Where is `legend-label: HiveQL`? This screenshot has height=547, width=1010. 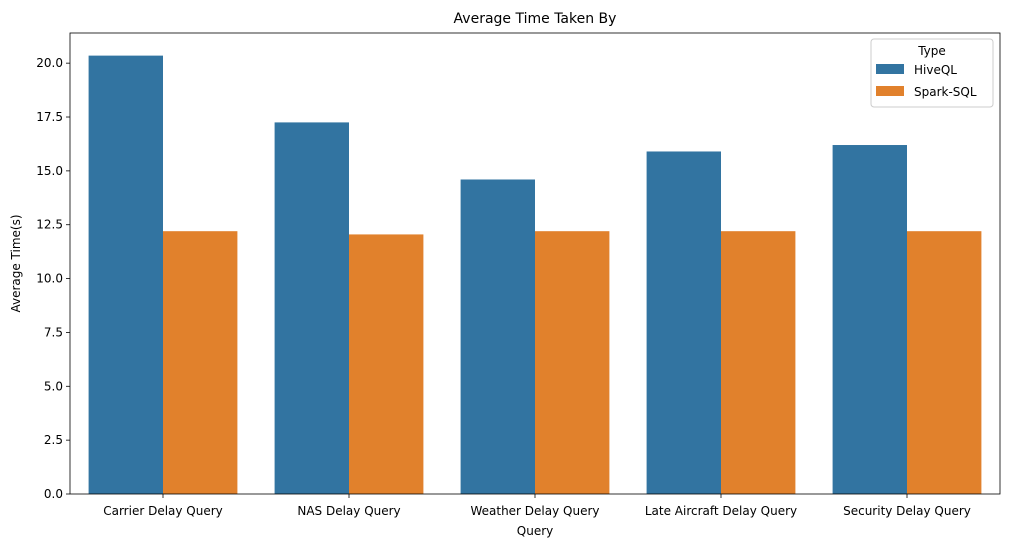
legend-label: HiveQL is located at coordinates (935, 70).